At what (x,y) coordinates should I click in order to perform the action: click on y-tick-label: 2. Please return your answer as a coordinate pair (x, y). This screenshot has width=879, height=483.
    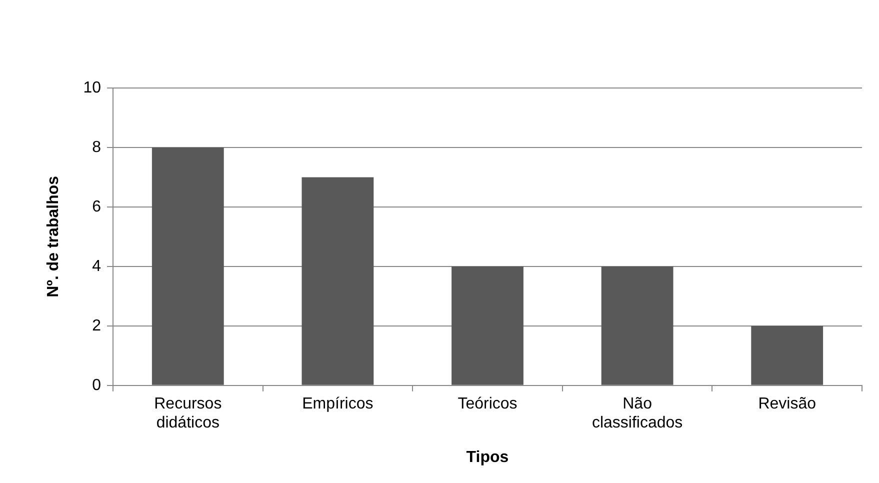
    Looking at the image, I should click on (97, 325).